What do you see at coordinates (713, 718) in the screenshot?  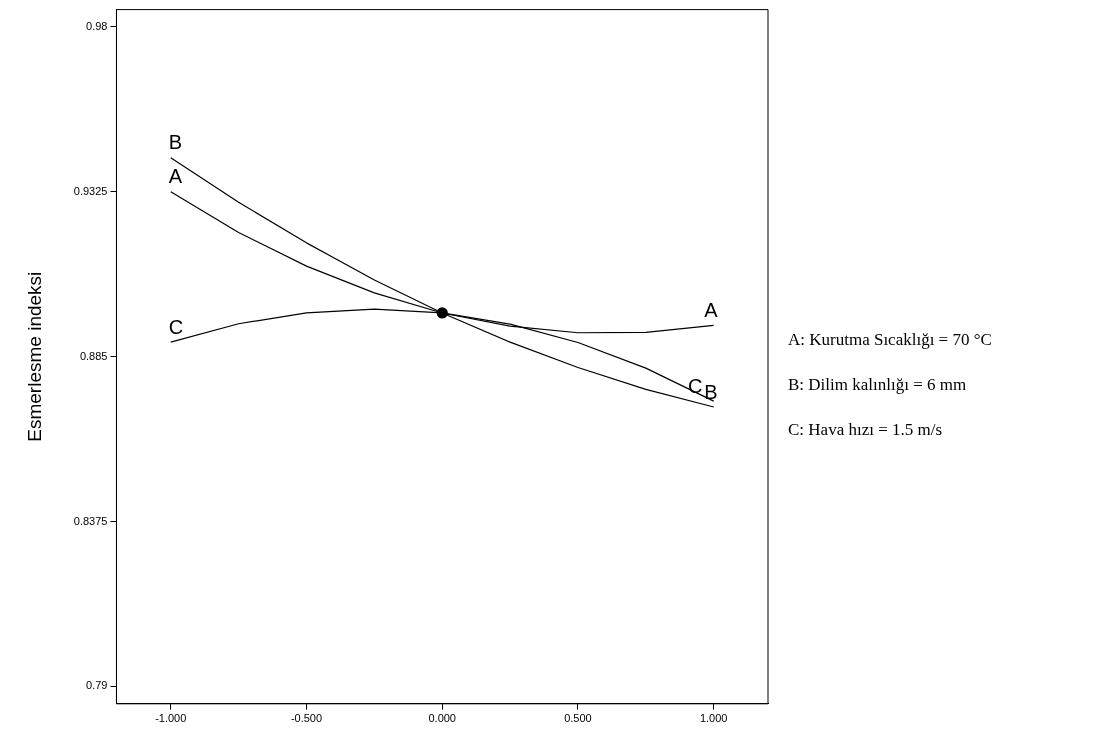 I see `x-tick-label: 1.000` at bounding box center [713, 718].